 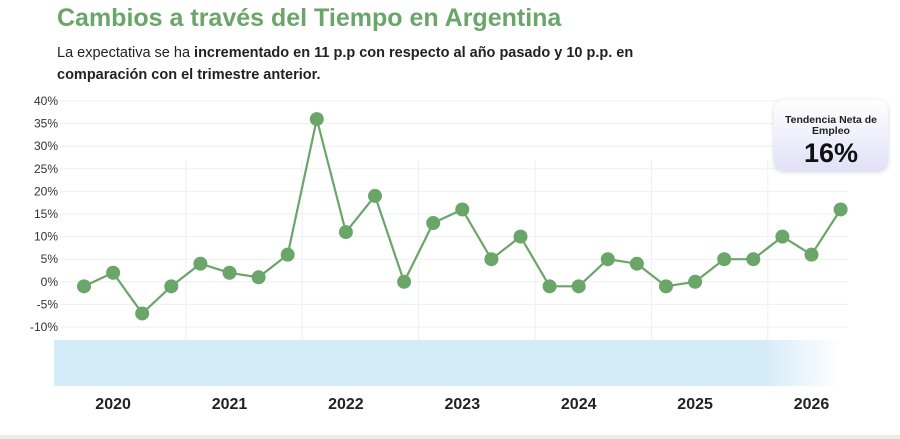 I want to click on x-tick-label-year: 2023, so click(x=463, y=404).